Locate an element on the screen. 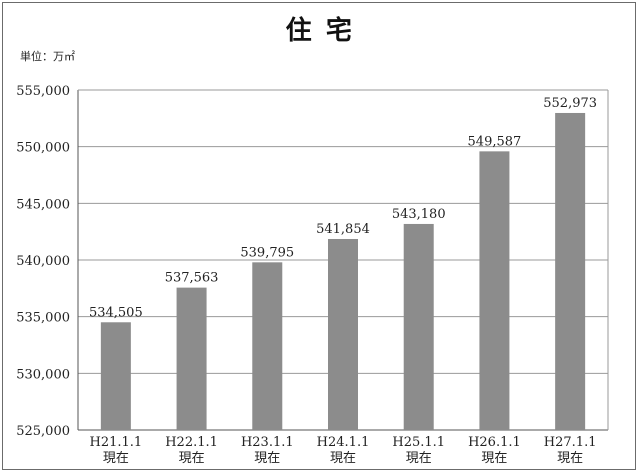  x-tick-label: H21.1.1 is located at coordinates (116, 442).